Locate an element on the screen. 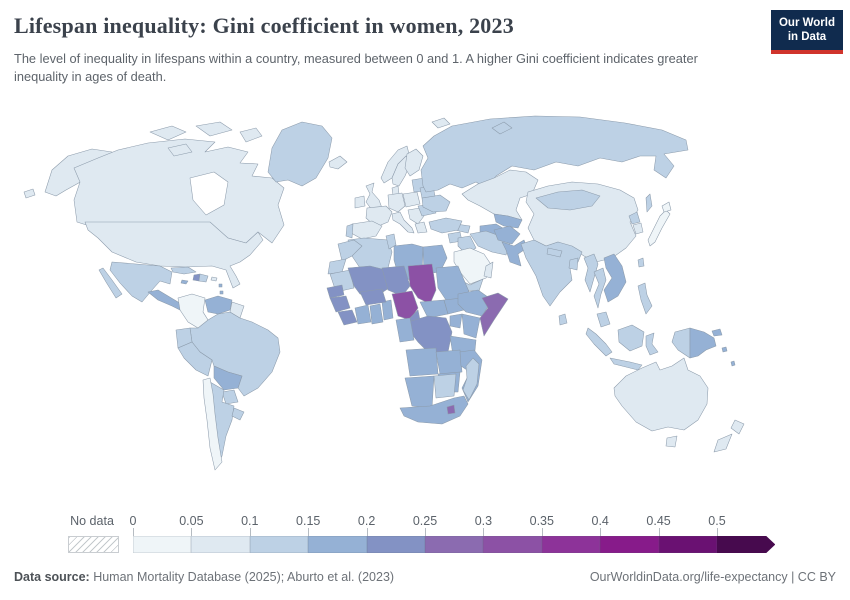 Image resolution: width=850 pixels, height=600 pixels. country-malaysia is located at coordinates (603, 319).